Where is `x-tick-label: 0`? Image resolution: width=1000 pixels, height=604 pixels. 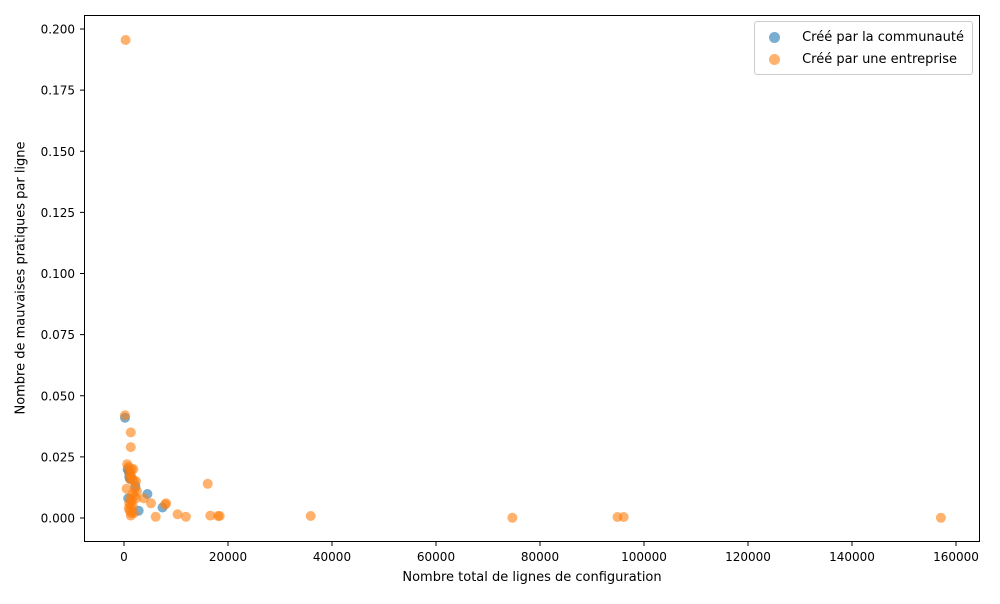 x-tick-label: 0 is located at coordinates (124, 557).